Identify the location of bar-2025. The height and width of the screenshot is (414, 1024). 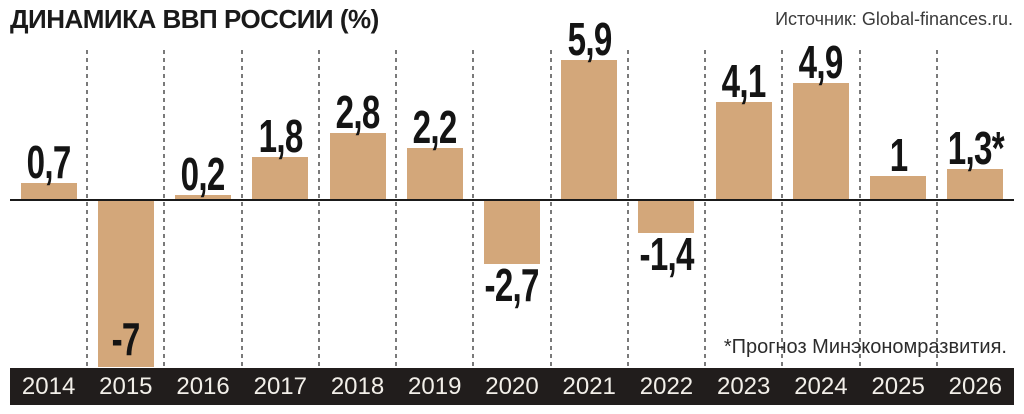
(898, 188).